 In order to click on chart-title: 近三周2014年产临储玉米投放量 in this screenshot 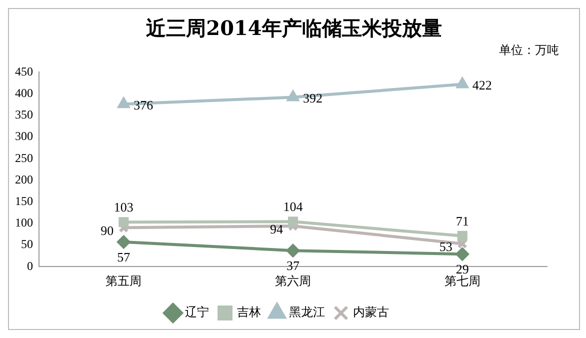, I will do `click(294, 28)`.